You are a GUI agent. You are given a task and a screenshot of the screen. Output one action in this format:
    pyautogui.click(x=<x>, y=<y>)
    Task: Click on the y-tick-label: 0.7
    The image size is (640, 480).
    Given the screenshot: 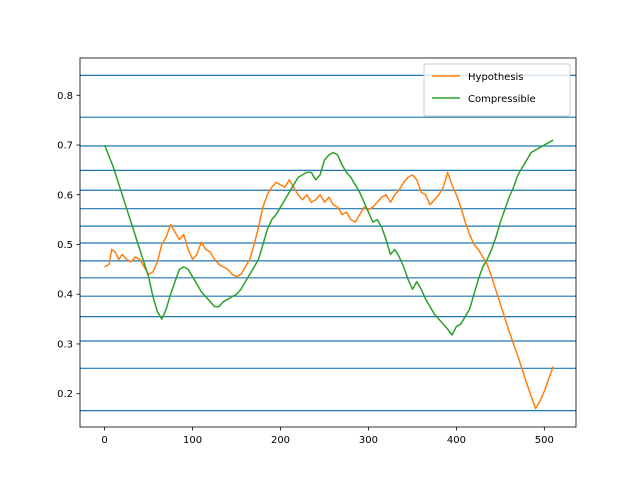 What is the action you would take?
    pyautogui.click(x=65, y=146)
    